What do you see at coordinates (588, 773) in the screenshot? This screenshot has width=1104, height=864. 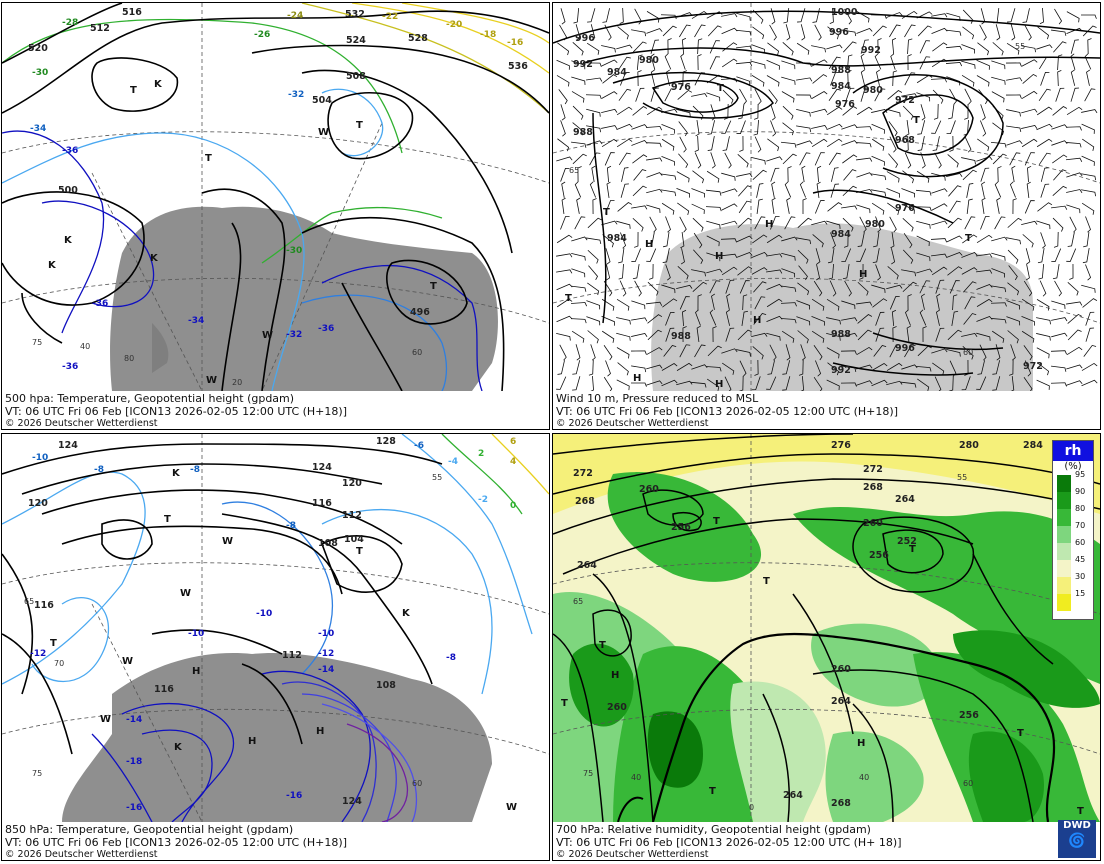 I see `grid-label: 75` at bounding box center [588, 773].